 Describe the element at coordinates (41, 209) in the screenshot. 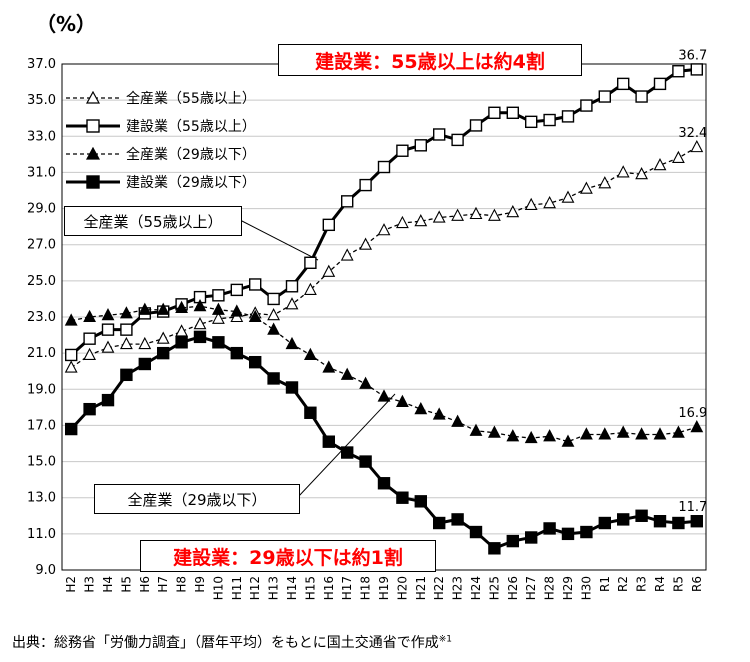

I see `y-tick-label: 29.0` at that location.